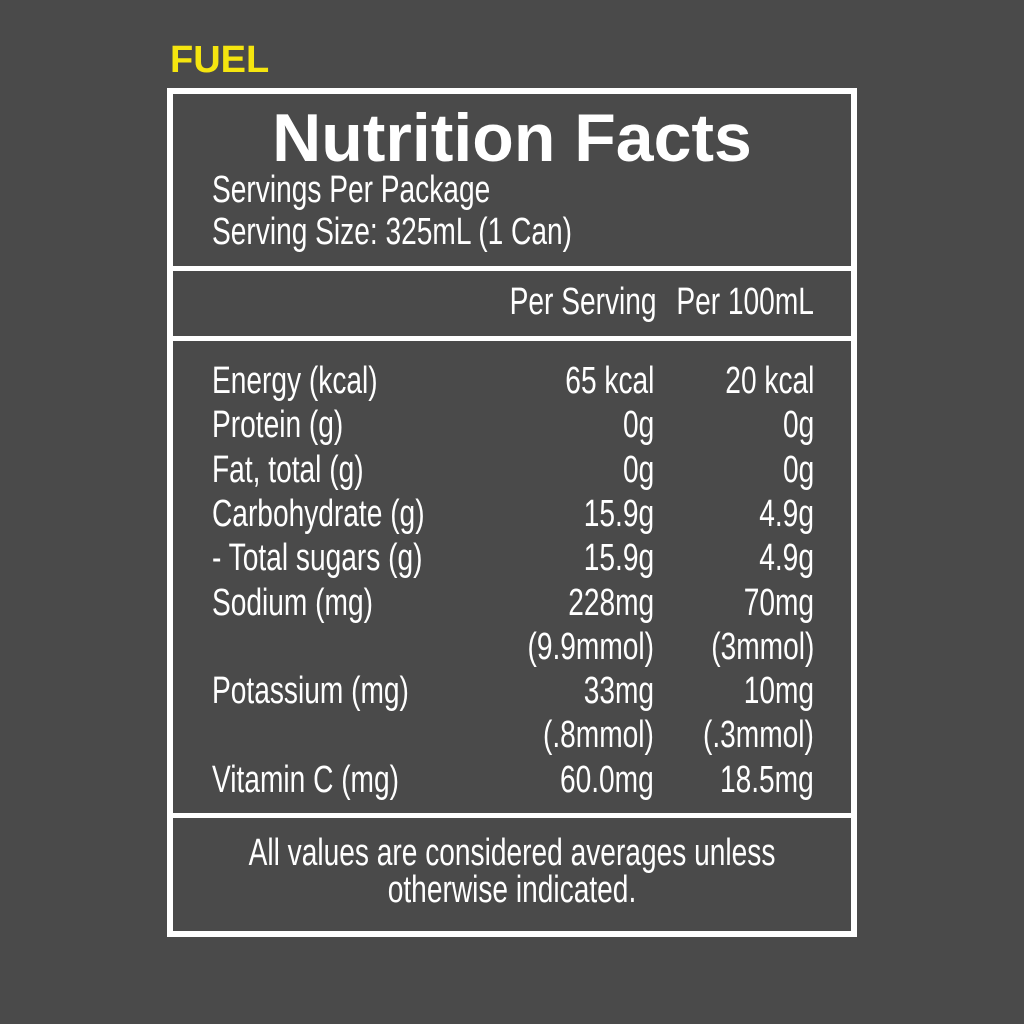 The width and height of the screenshot is (1024, 1024). I want to click on row-per-serving: 65 kcal, so click(609, 381).